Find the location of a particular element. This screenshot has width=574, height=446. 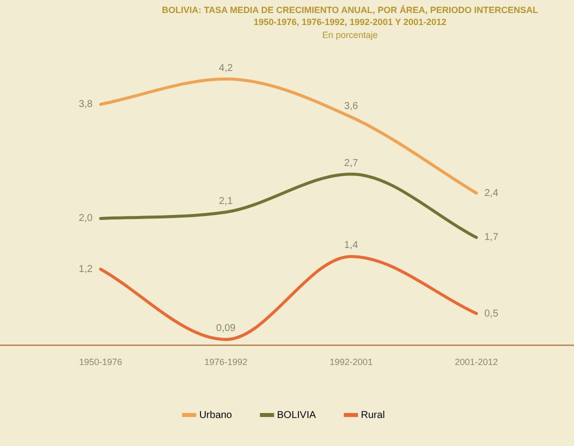

chart-title: BOLIVIA: TASA MEDIA DE CRECIMIENTO ANUAL, POR ÁREA, PERIODO INTERCENSAL 1950-1976, 1976-1992, 1992-2001 Y 2001-2012 is located at coordinates (350, 16).